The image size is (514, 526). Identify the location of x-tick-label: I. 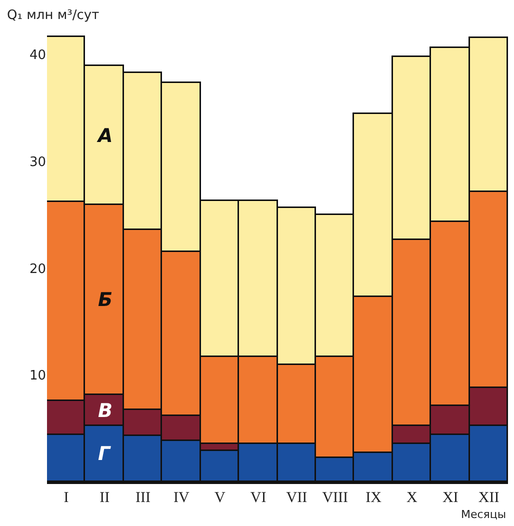
(66, 498).